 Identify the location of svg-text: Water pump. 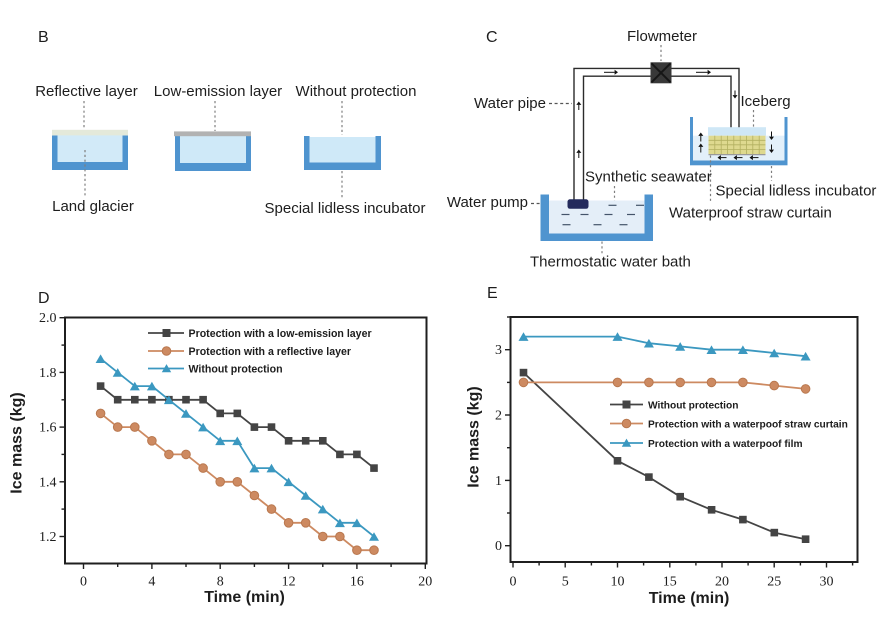
(487, 202).